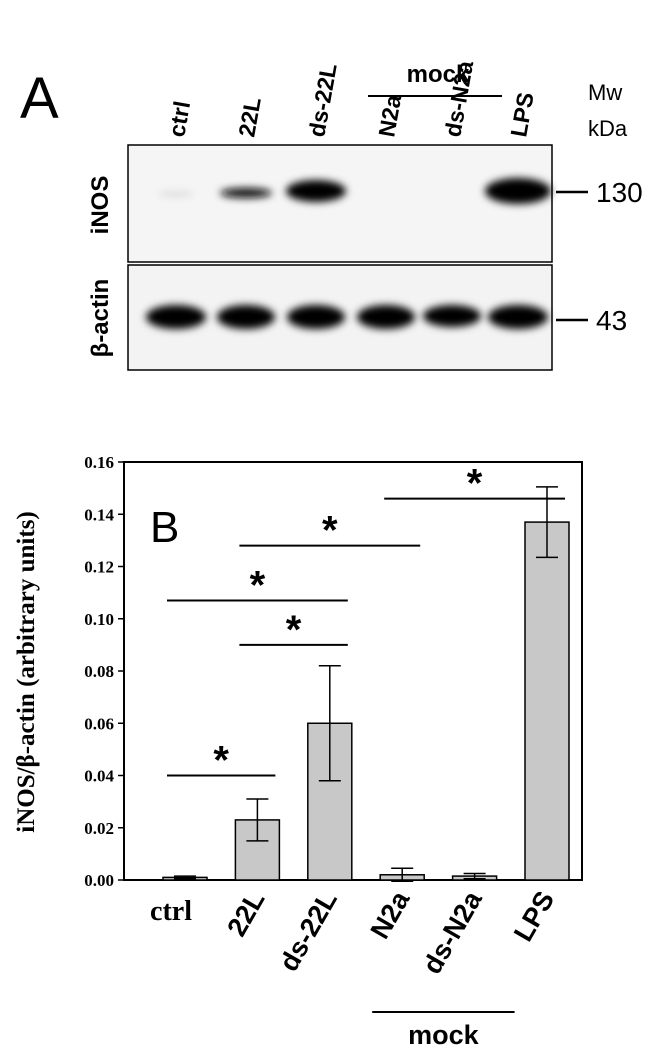  What do you see at coordinates (521, 114) in the screenshot?
I see `lane-label: LPS` at bounding box center [521, 114].